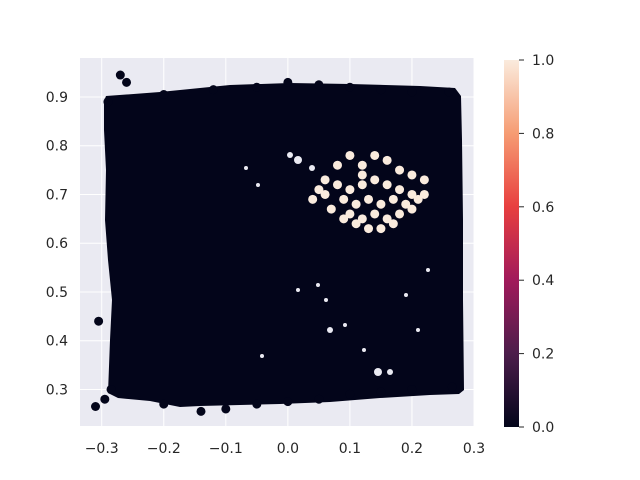 Image resolution: width=640 pixels, height=480 pixels. Describe the element at coordinates (543, 428) in the screenshot. I see `colorbar-tick-label: 0.0` at that location.